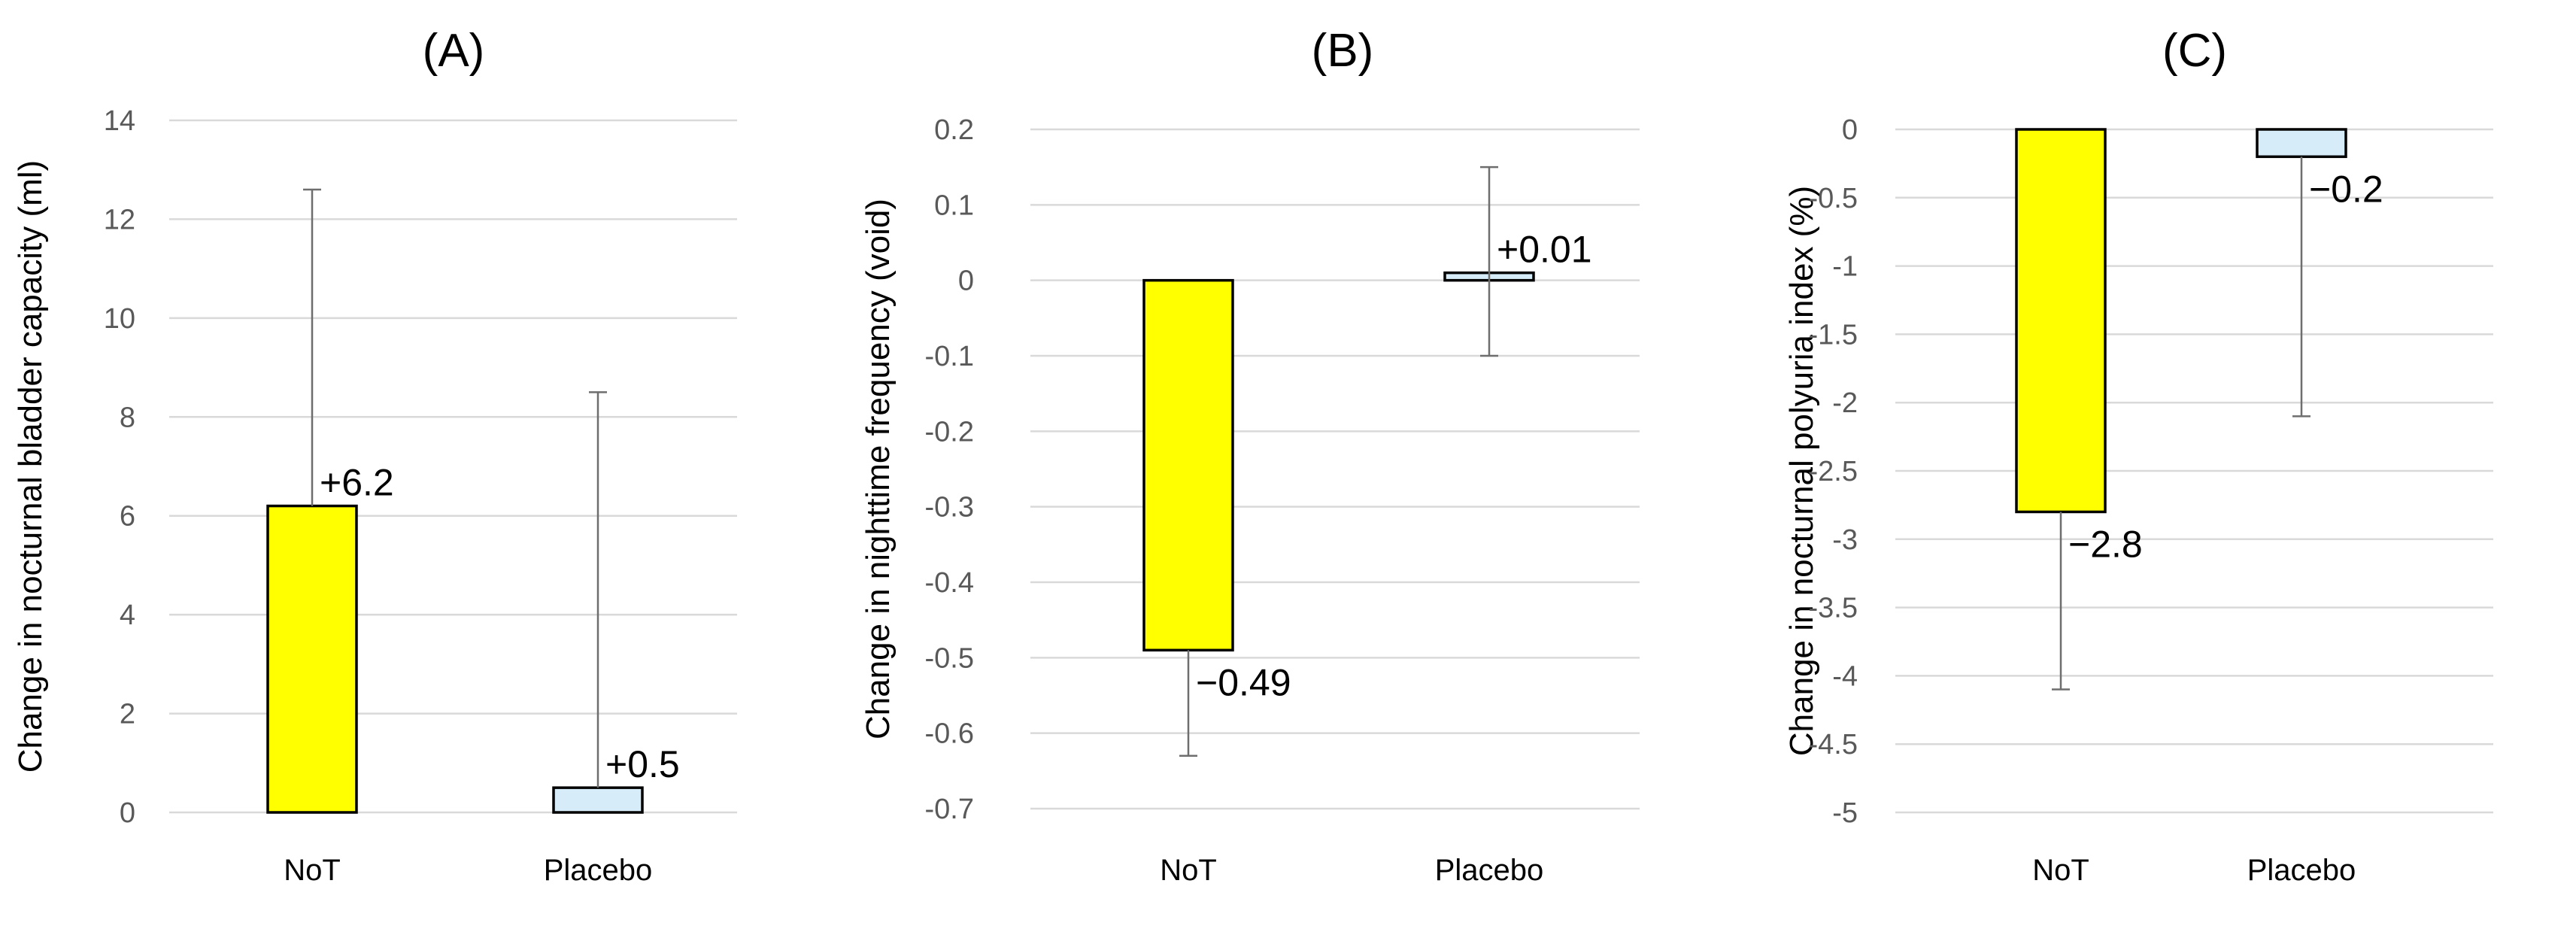  I want to click on data-label: +0.01, so click(1544, 250).